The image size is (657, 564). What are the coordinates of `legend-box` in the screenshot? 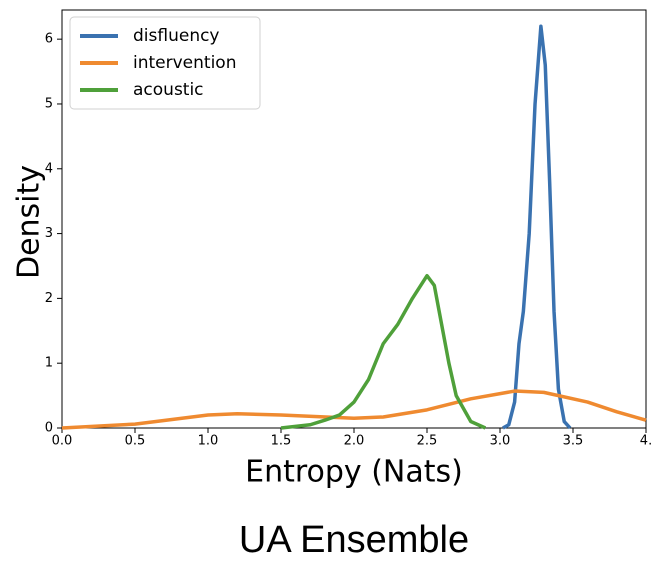 It's located at (165, 63).